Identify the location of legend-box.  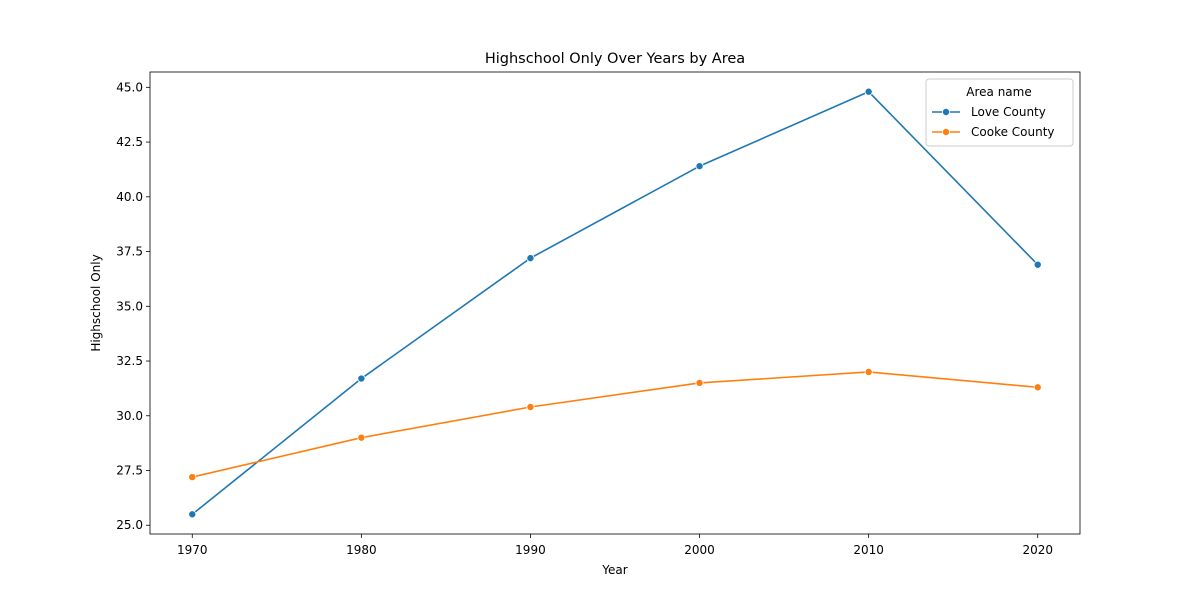
(999, 112).